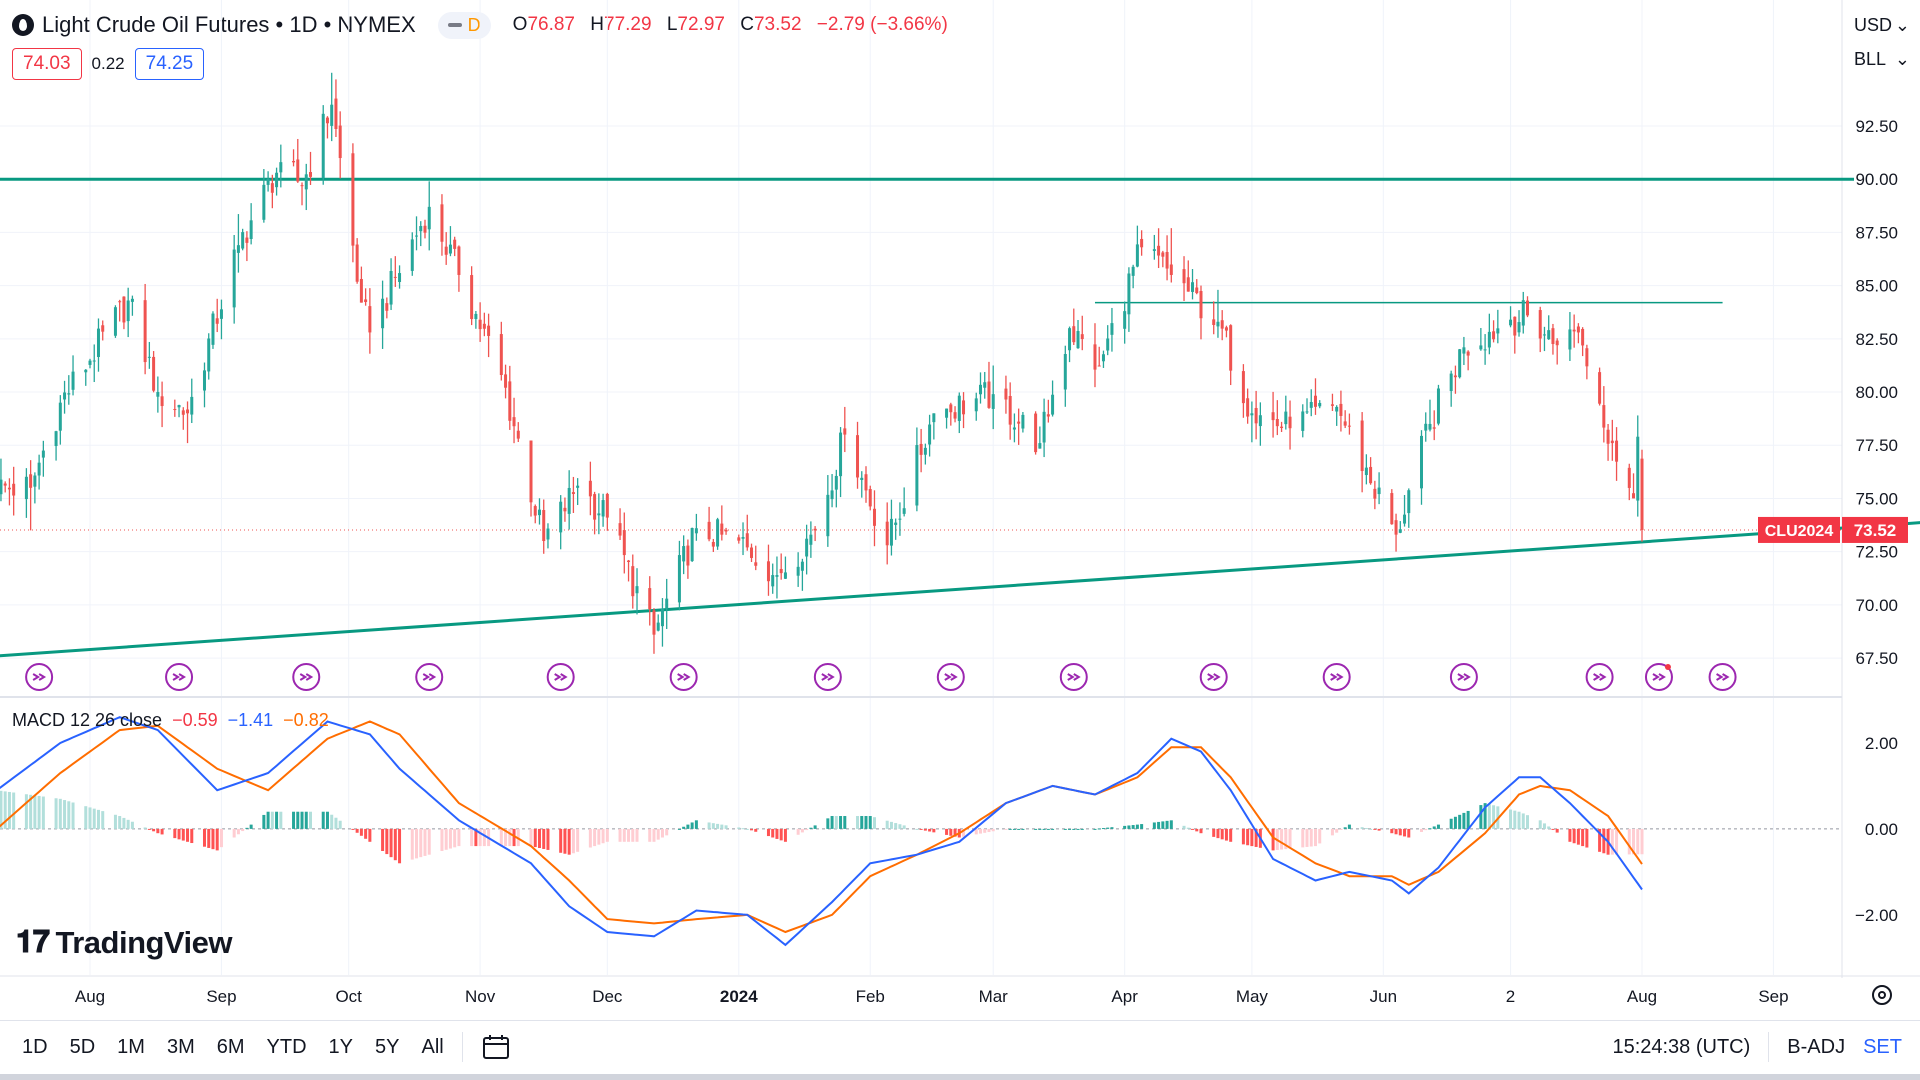  What do you see at coordinates (180, 1046) in the screenshot?
I see `timeframe-3m: 3M` at bounding box center [180, 1046].